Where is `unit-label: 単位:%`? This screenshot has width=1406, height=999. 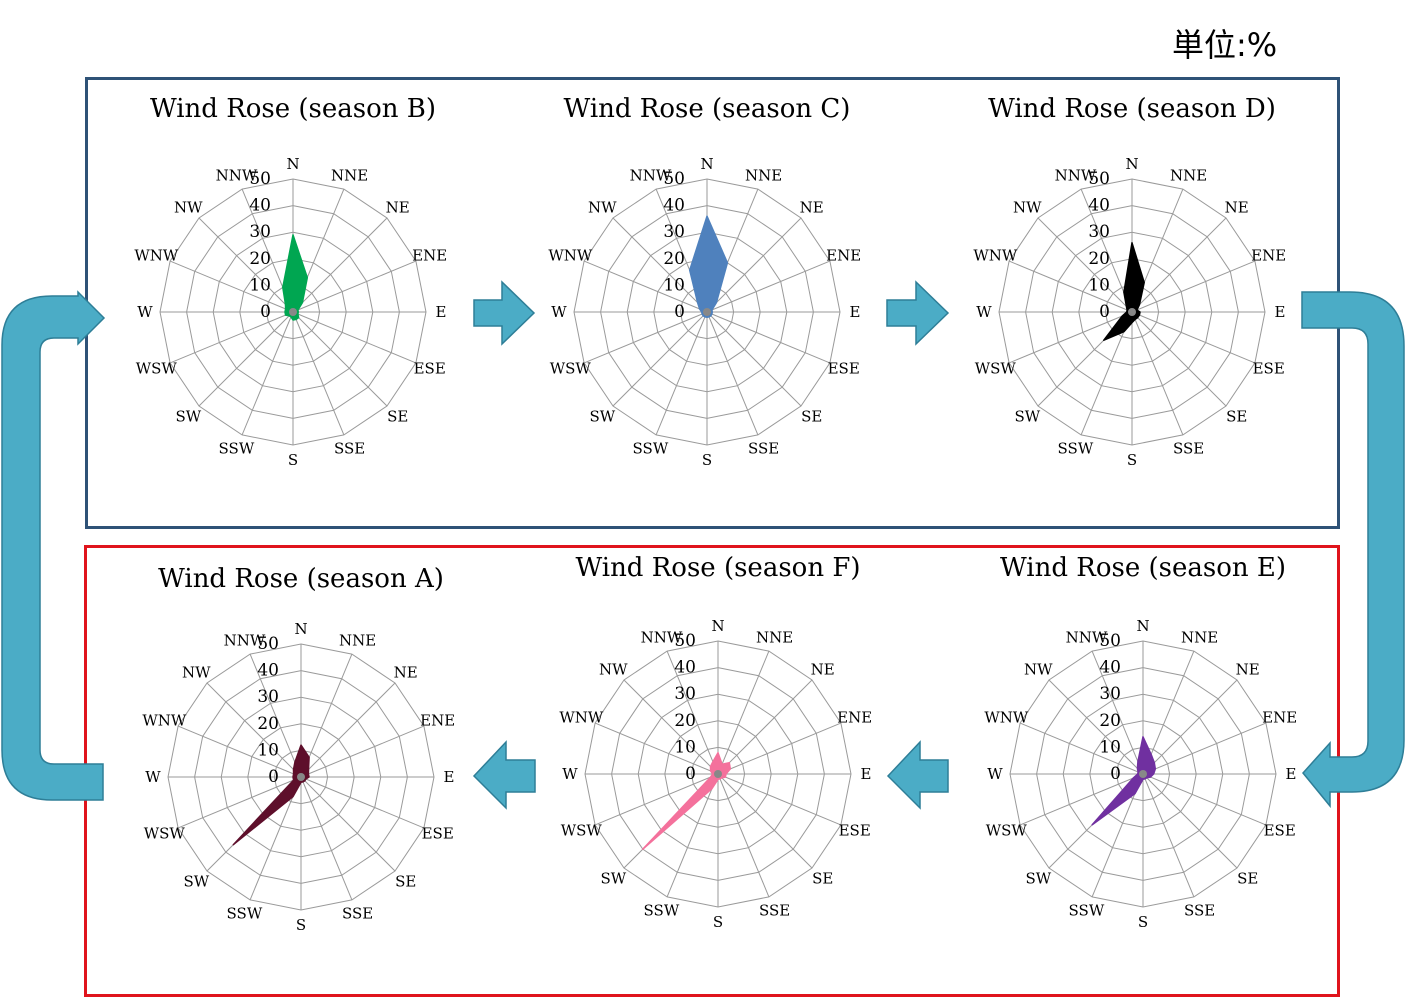 unit-label: 単位:% is located at coordinates (1225, 45).